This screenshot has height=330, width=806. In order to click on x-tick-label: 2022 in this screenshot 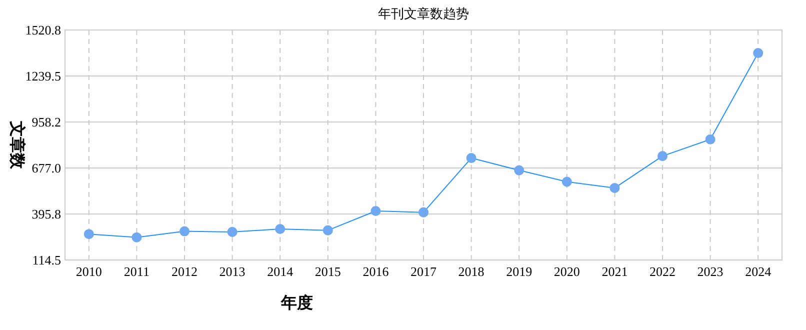, I will do `click(663, 271)`.